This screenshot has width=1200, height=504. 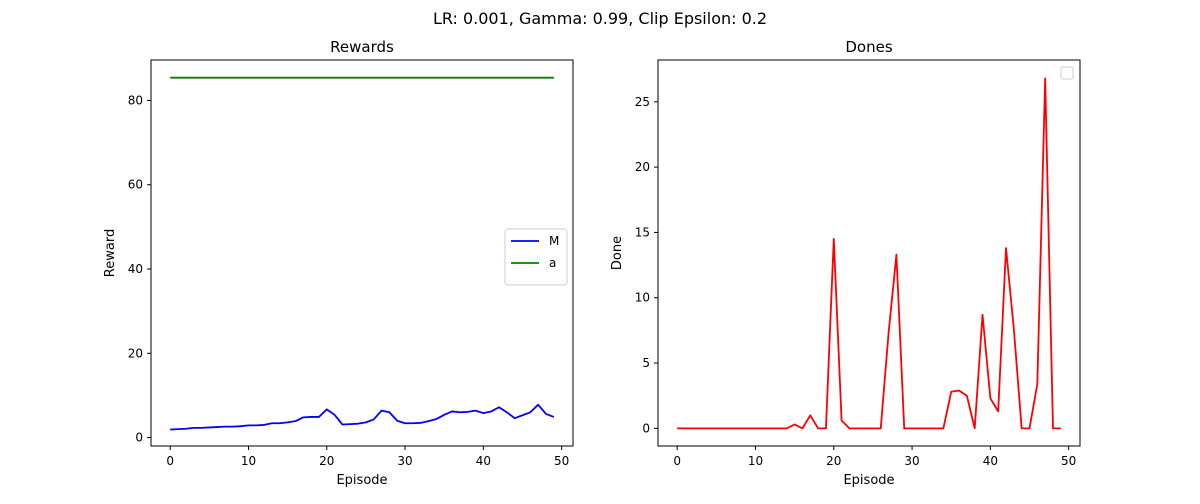 I want to click on dones-ytick-label: 5, so click(x=646, y=363).